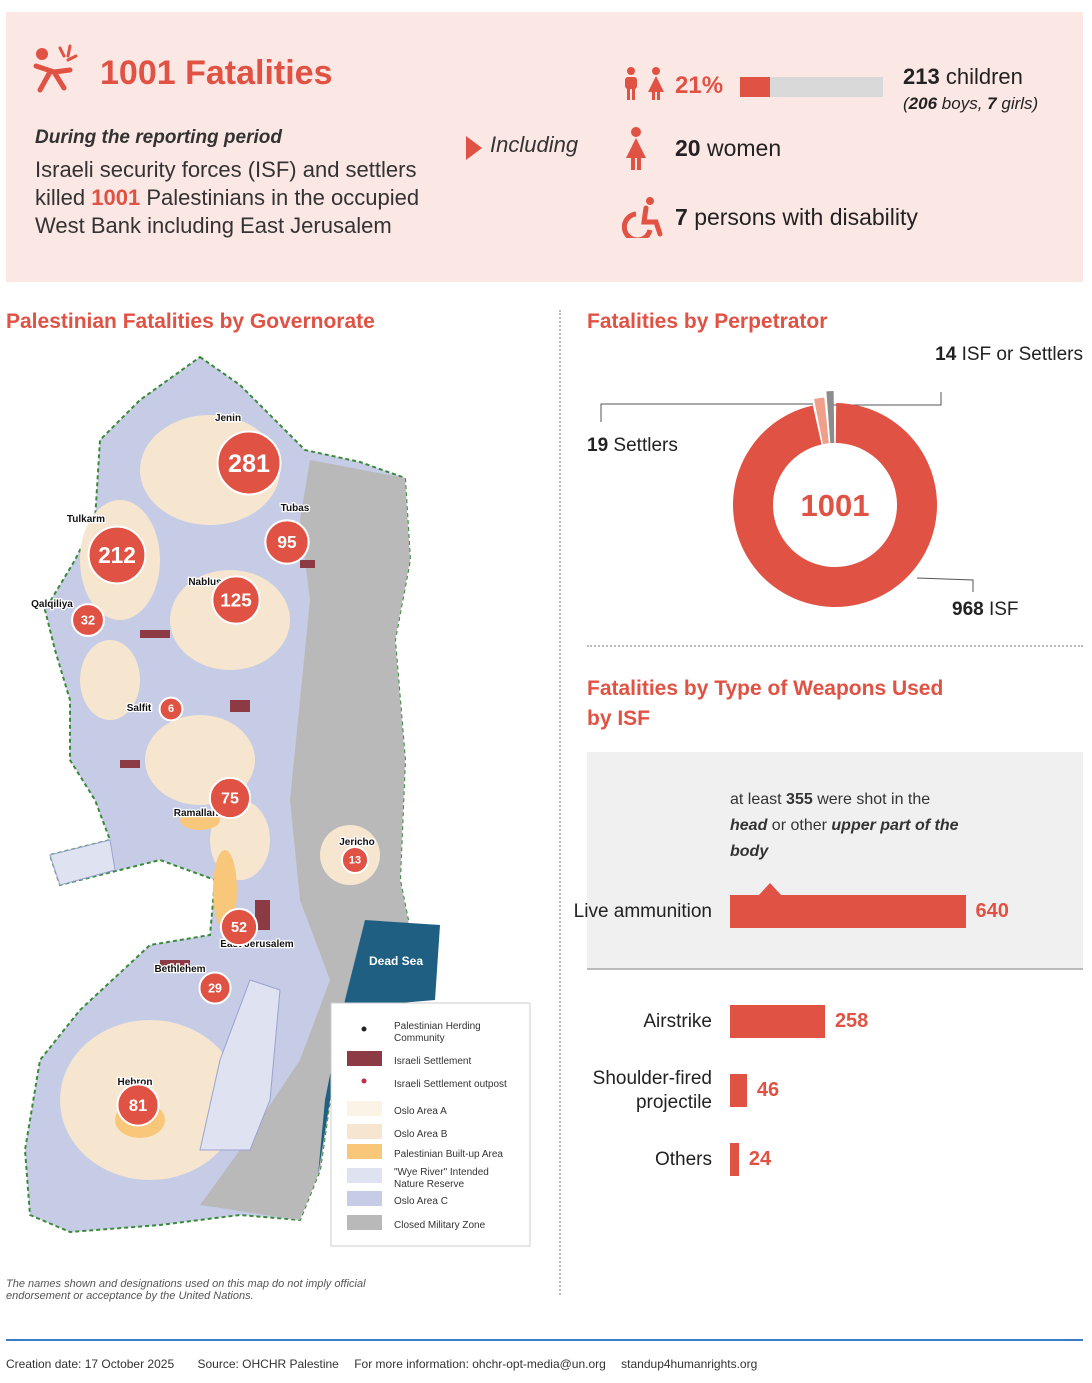 The height and width of the screenshot is (1383, 1092). What do you see at coordinates (946, 354) in the screenshot?
I see `pie-label-value: 14` at bounding box center [946, 354].